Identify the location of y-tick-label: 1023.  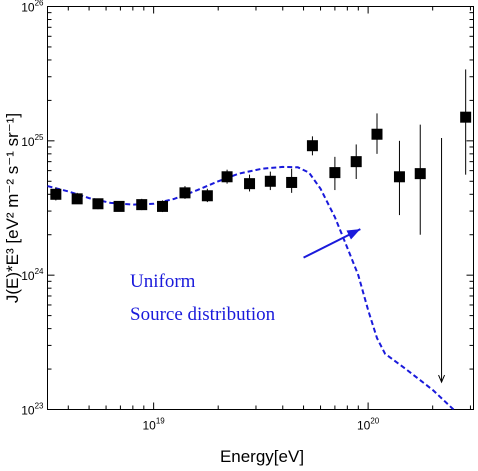
(32, 410).